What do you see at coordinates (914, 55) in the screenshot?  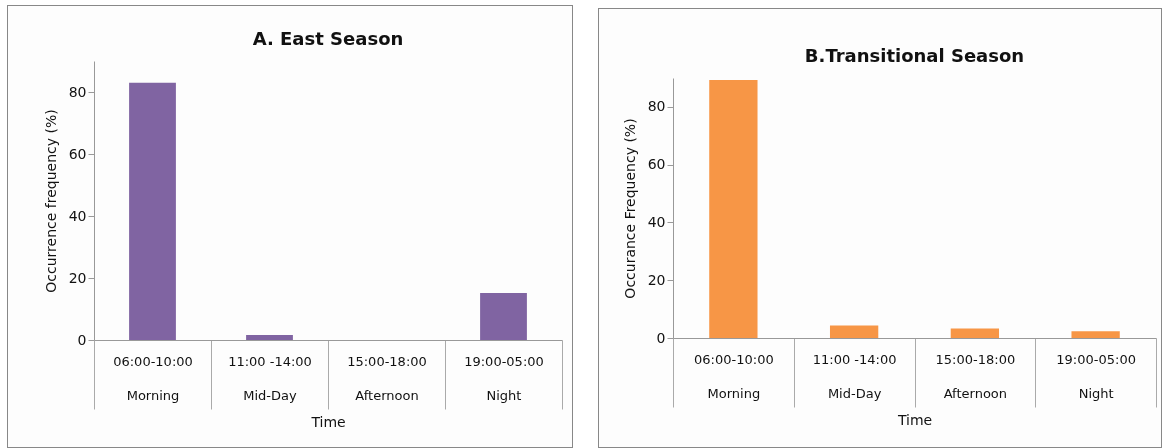 I see `chart-title: B.Transitional Season` at bounding box center [914, 55].